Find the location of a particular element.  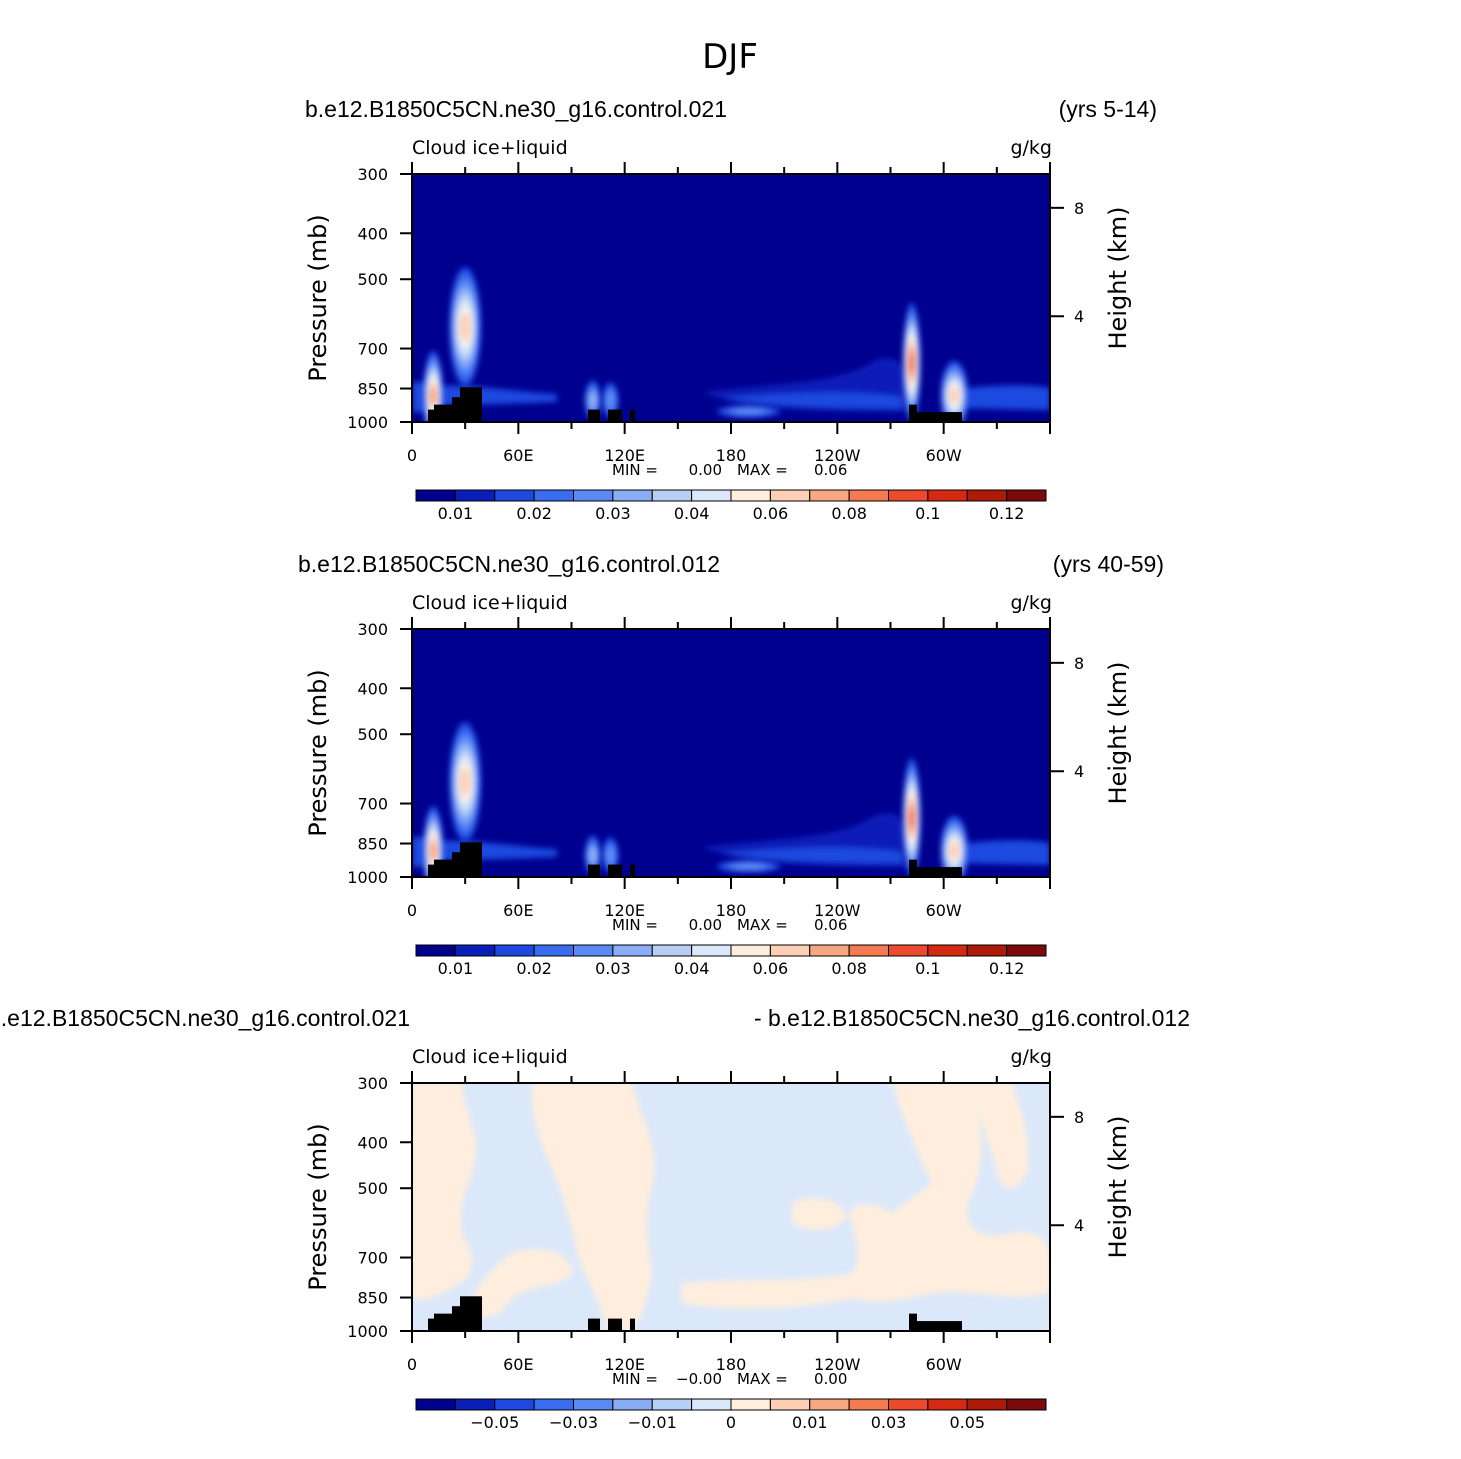

colorbar-label: 0 is located at coordinates (731, 1422).